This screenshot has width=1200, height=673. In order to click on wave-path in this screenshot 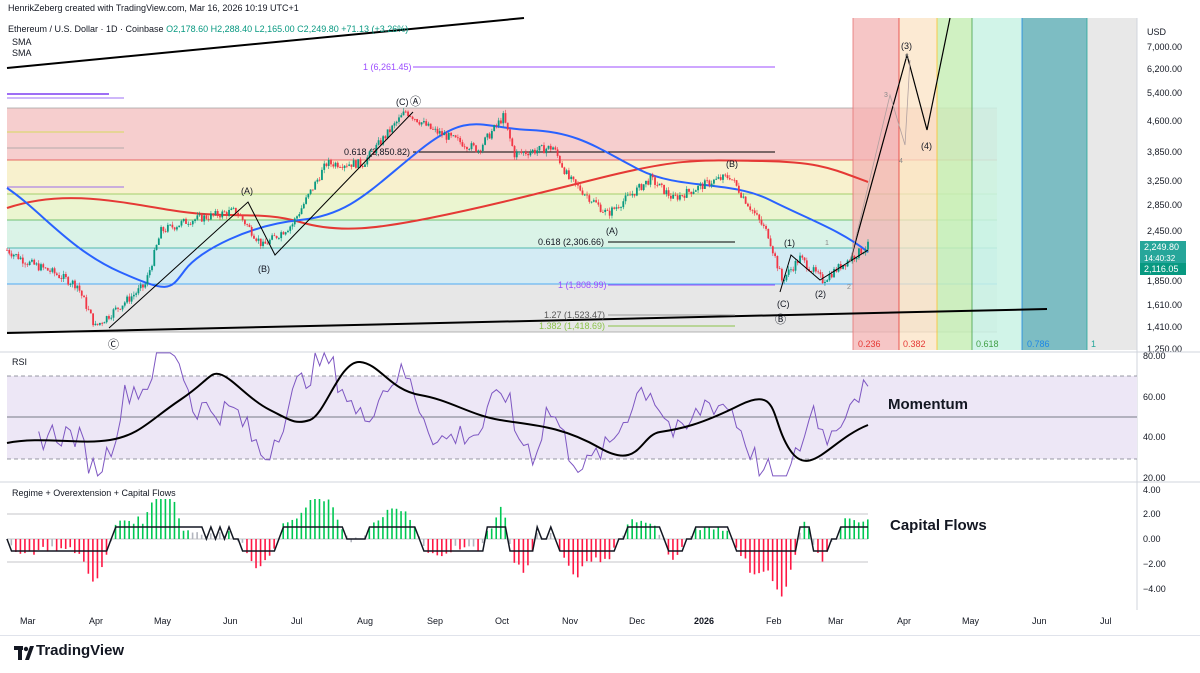, I will do `click(824, 271)`.